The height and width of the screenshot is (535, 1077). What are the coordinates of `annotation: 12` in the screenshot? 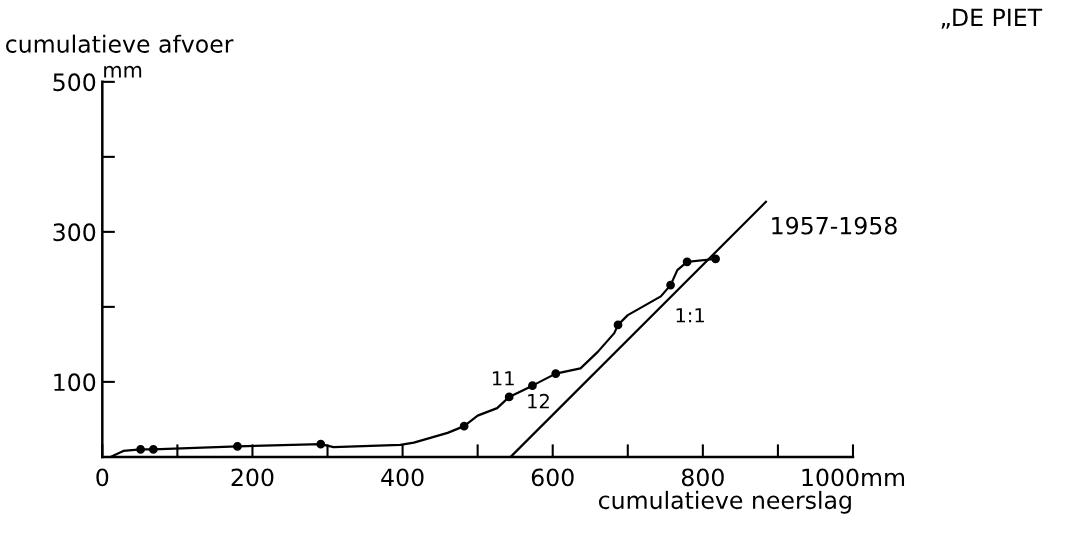 It's located at (538, 401).